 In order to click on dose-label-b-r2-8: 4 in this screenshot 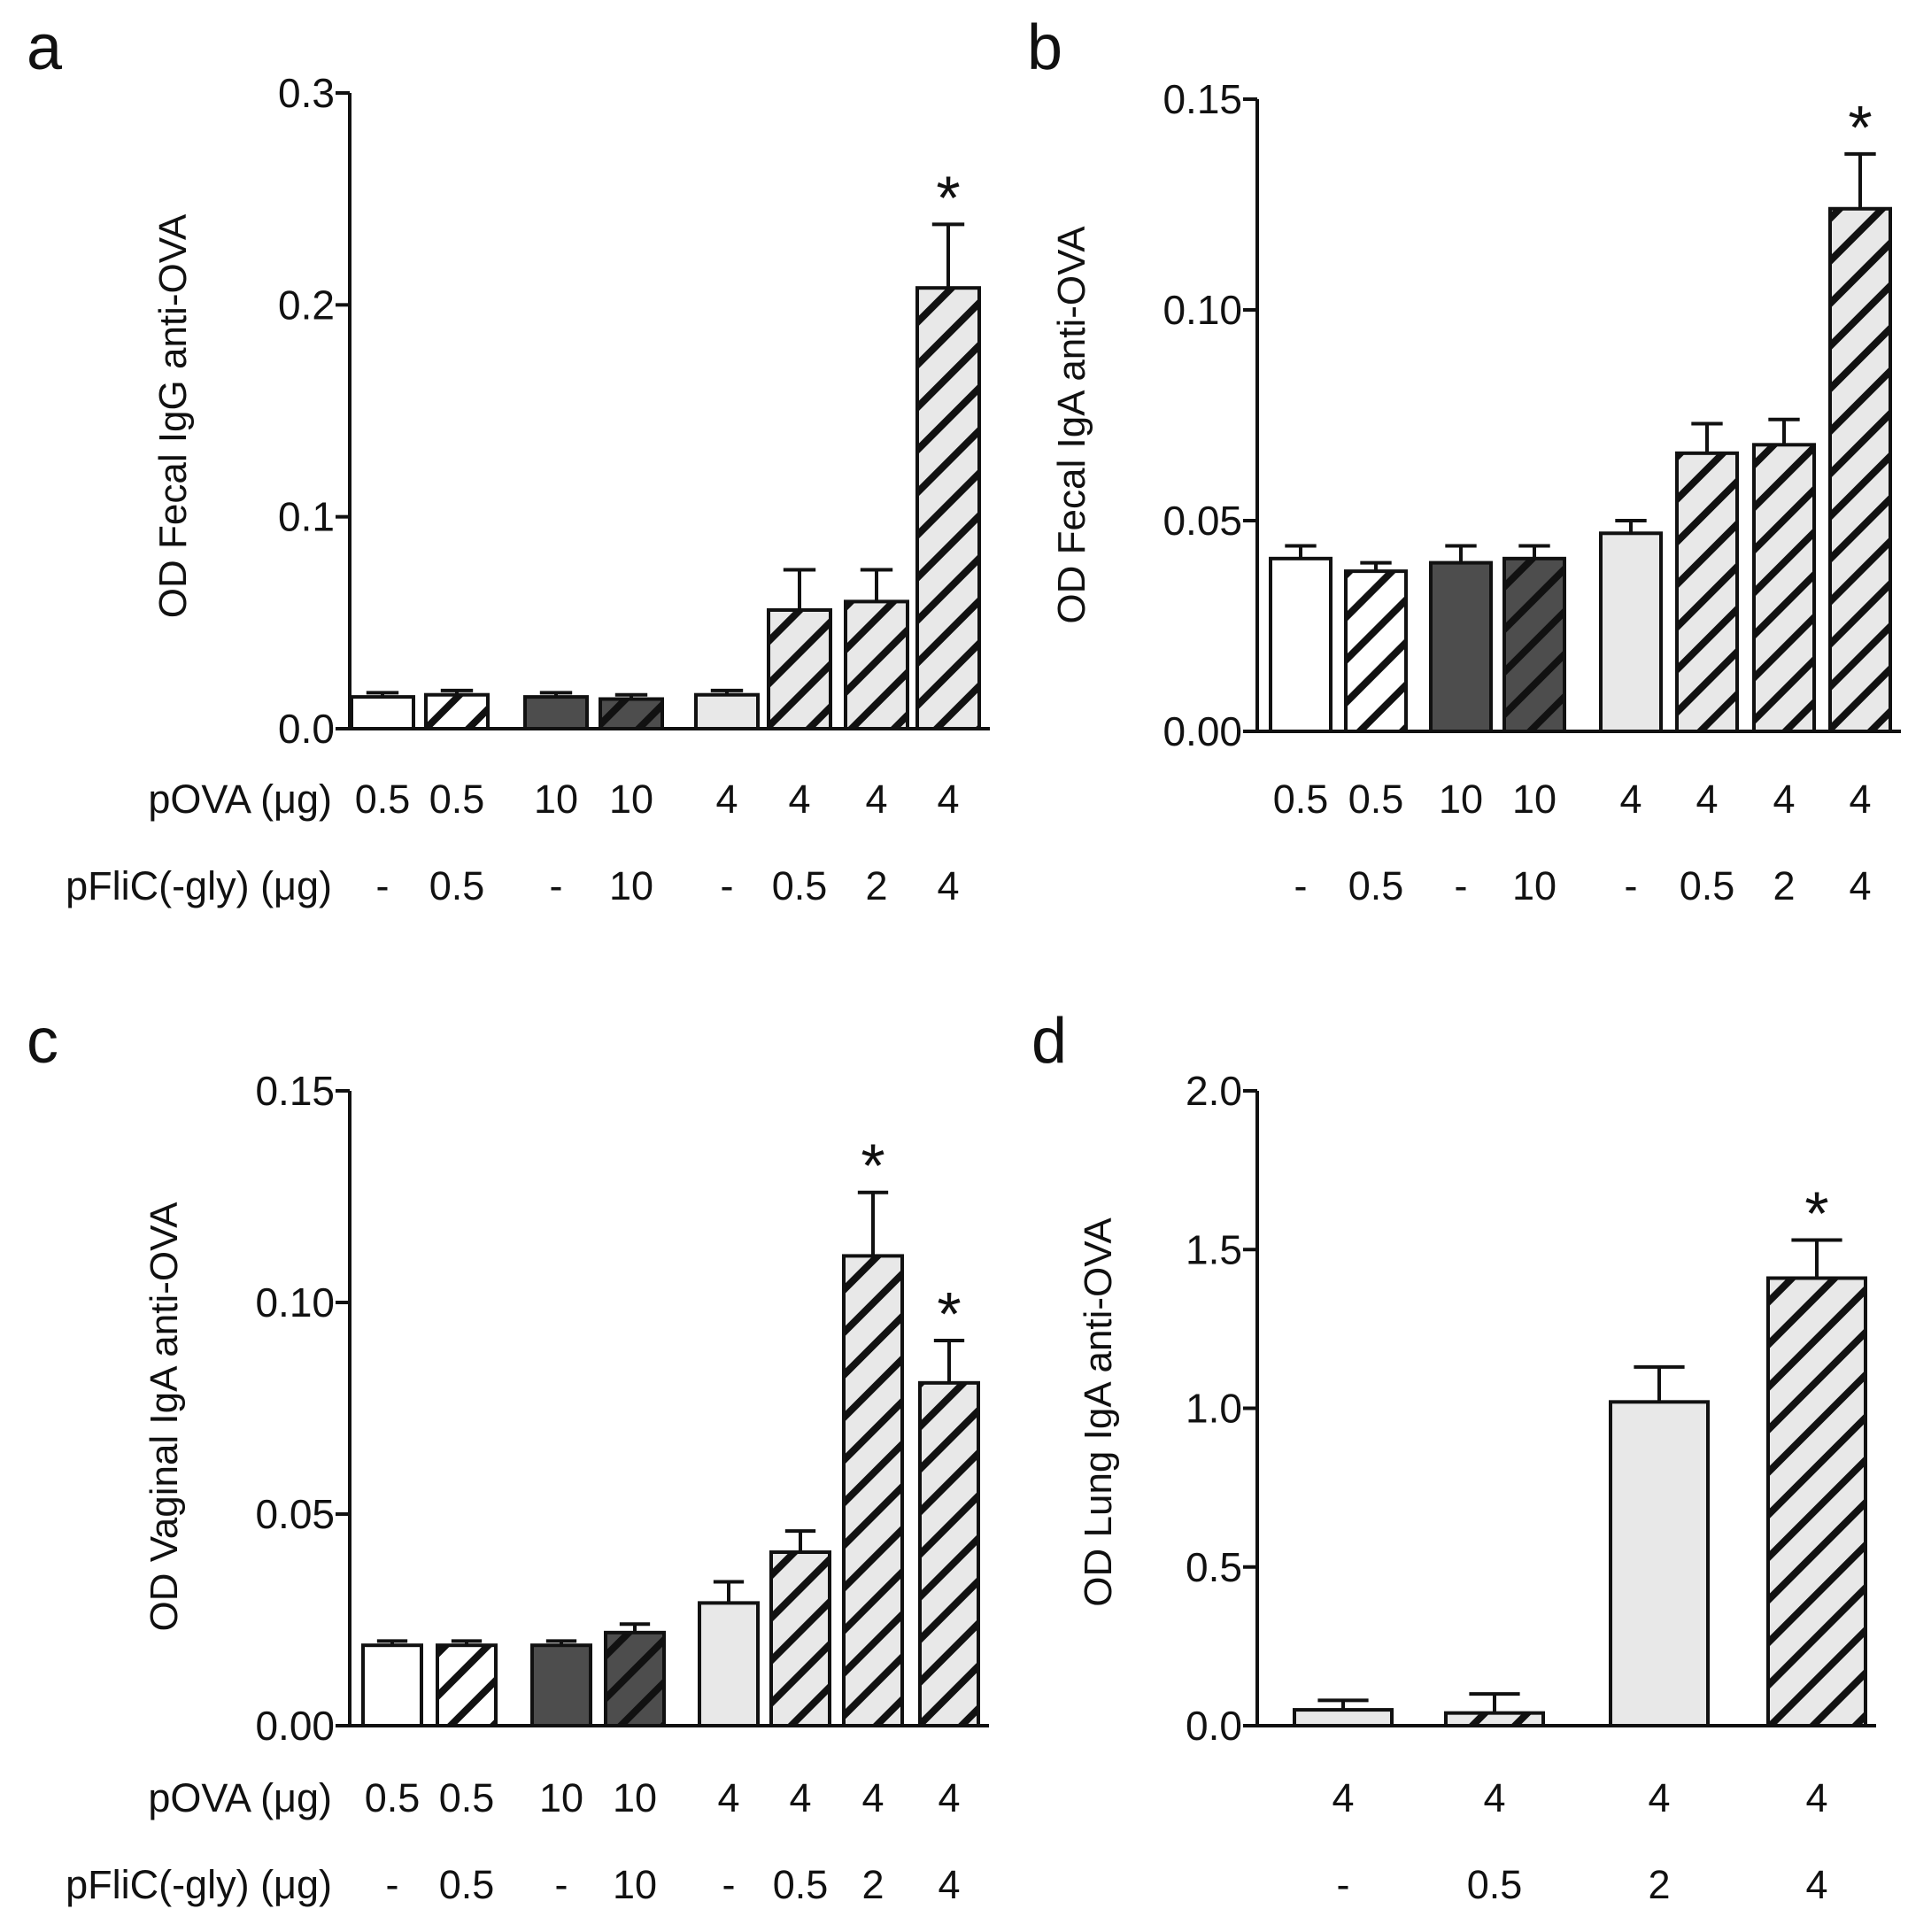, I will do `click(1860, 885)`.